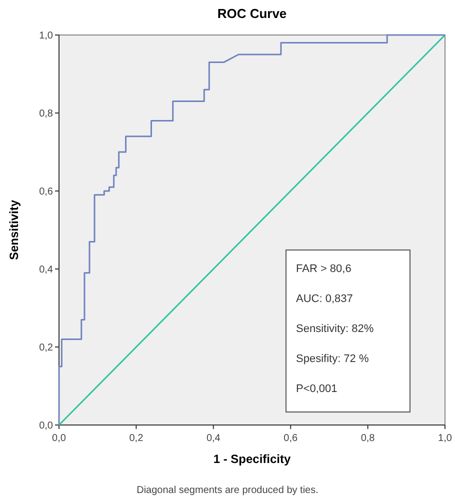 The width and height of the screenshot is (455, 504). What do you see at coordinates (14, 230) in the screenshot?
I see `y-axis-title: Sensitivity` at bounding box center [14, 230].